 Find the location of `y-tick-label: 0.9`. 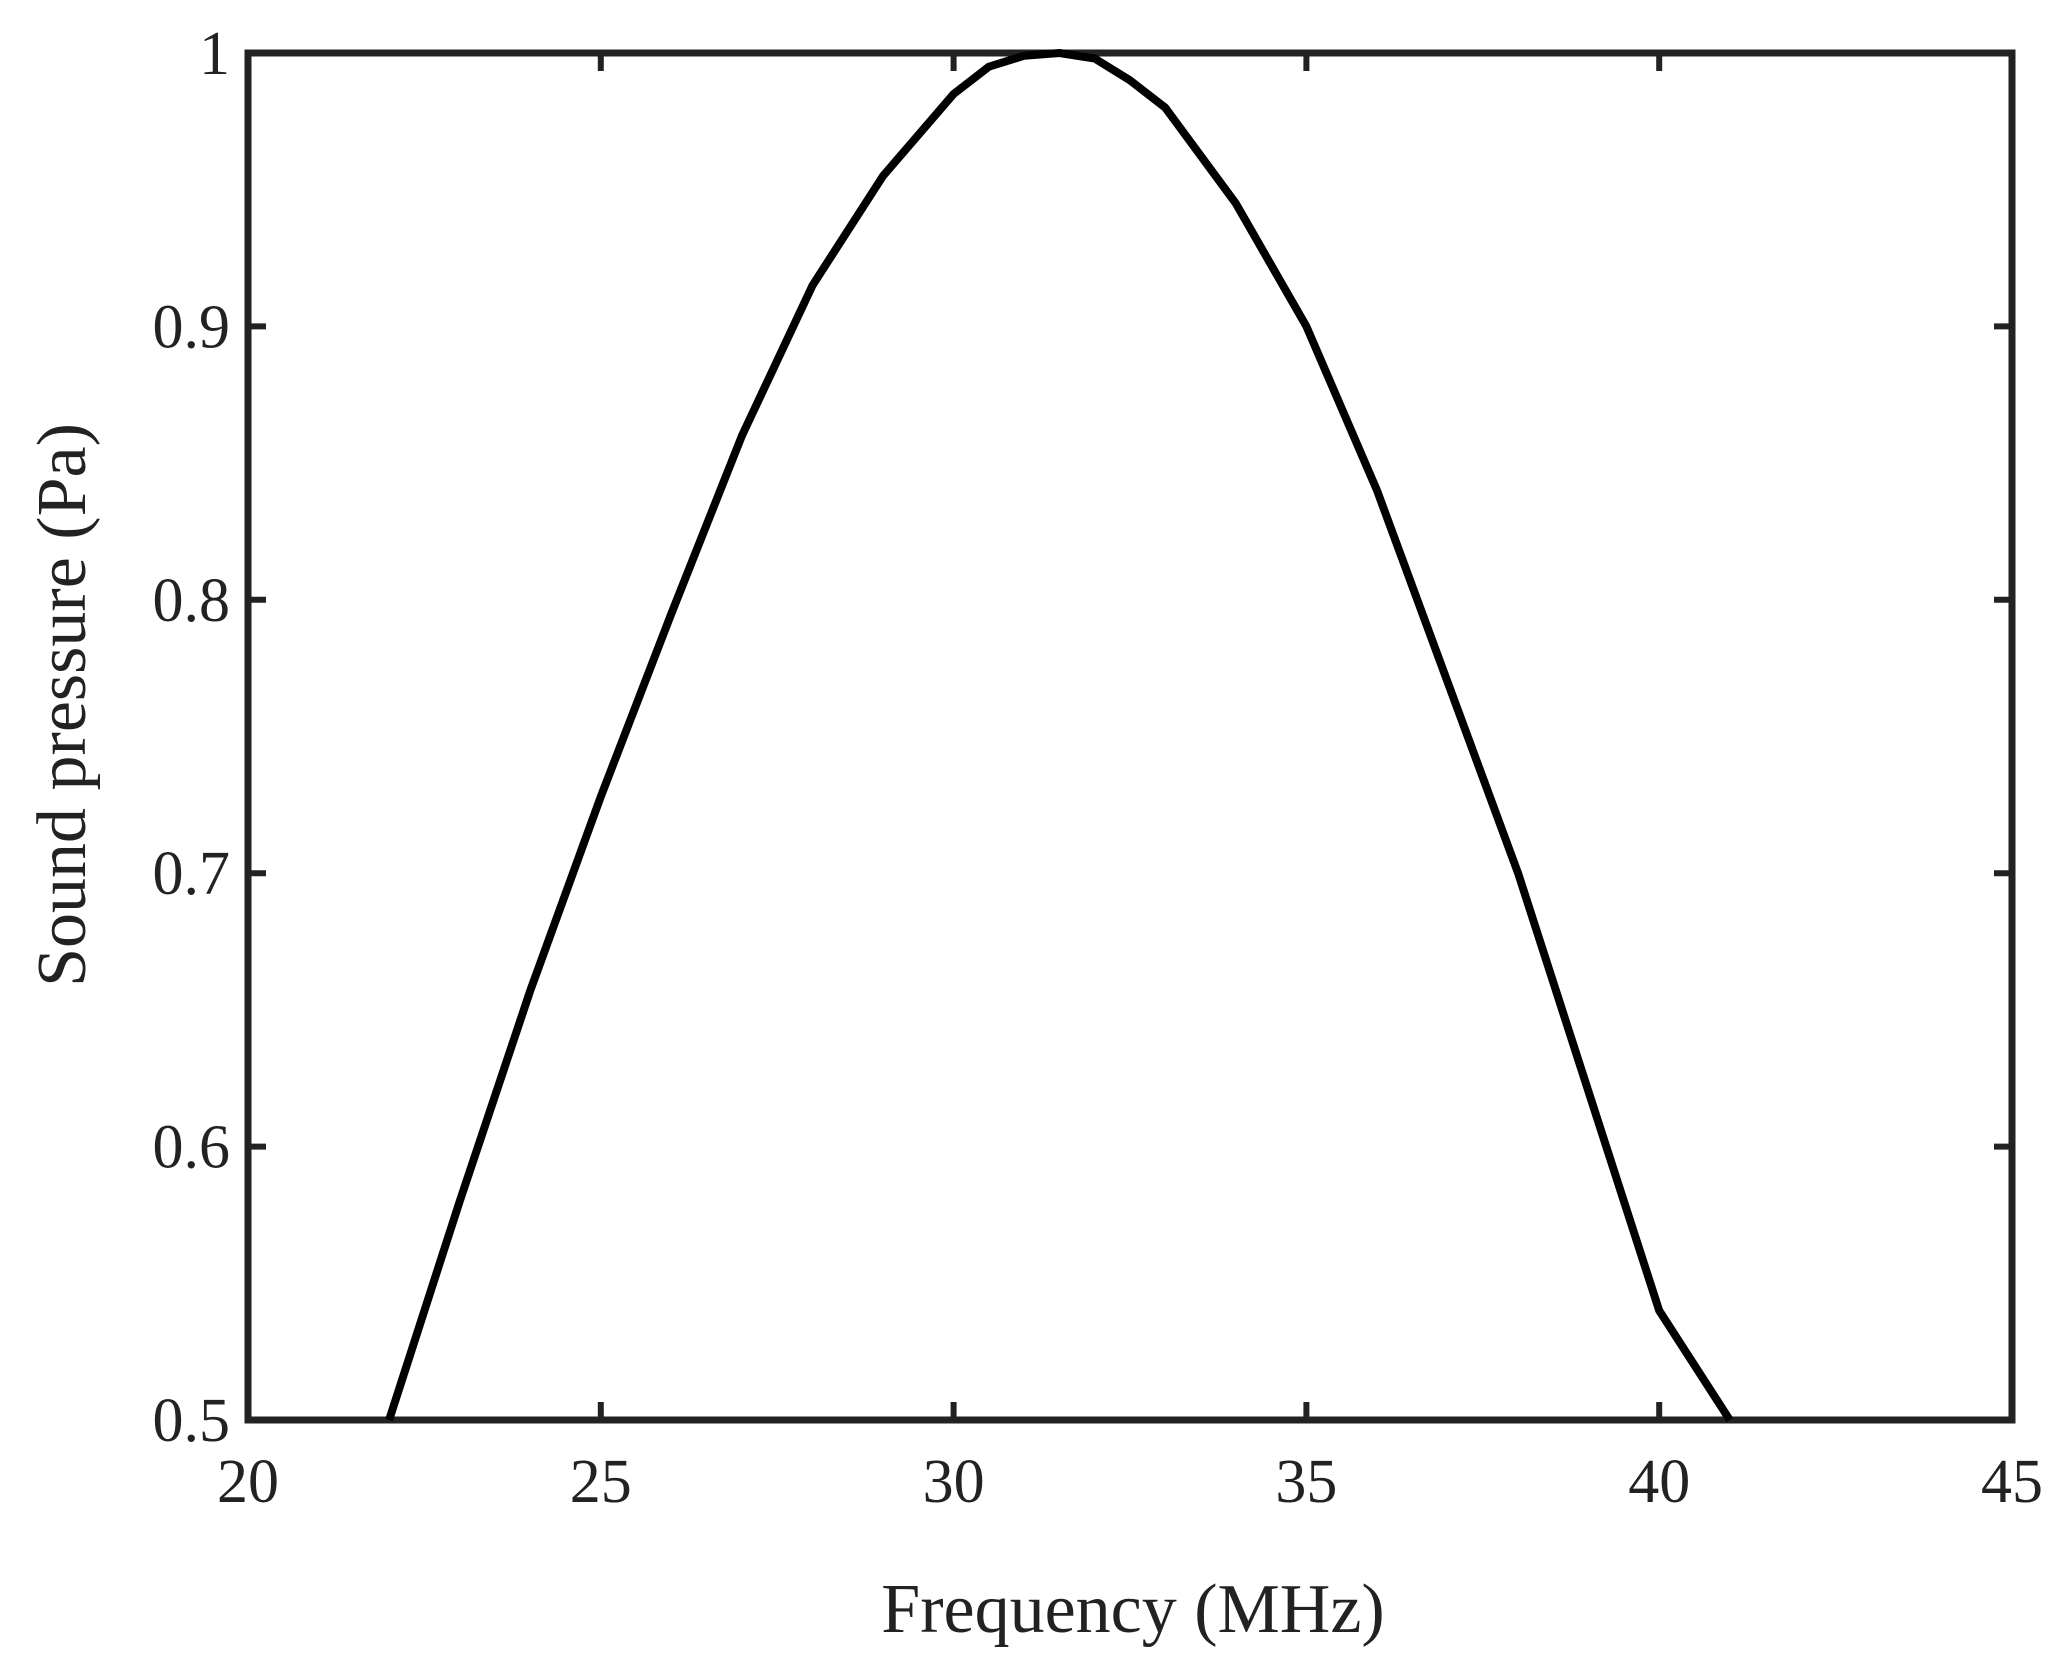

y-tick-label: 0.9 is located at coordinates (192, 327).